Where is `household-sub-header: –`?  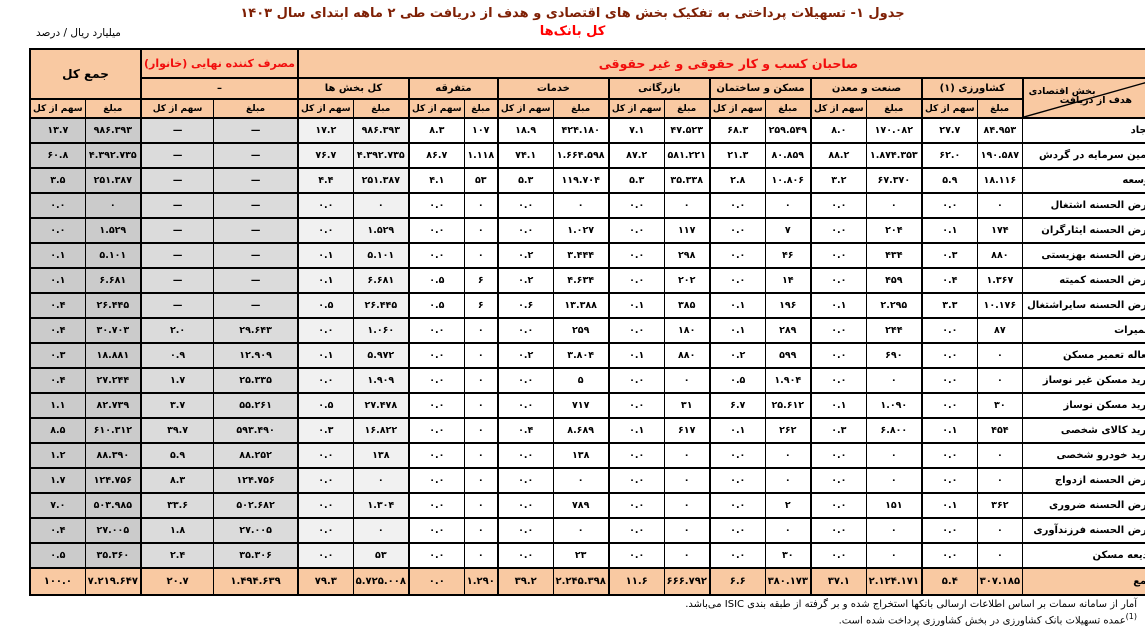
household-sub-header: – is located at coordinates (219, 88).